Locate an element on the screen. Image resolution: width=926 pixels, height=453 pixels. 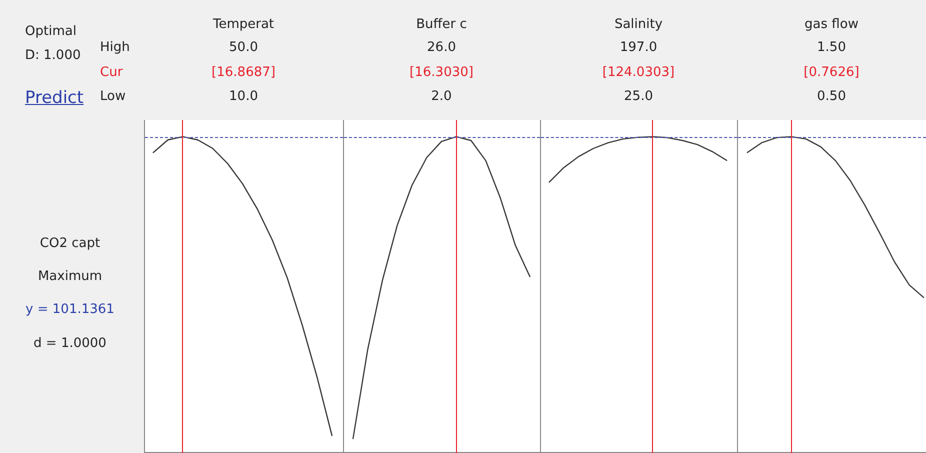
text: d = 1.0000 is located at coordinates (70, 343).